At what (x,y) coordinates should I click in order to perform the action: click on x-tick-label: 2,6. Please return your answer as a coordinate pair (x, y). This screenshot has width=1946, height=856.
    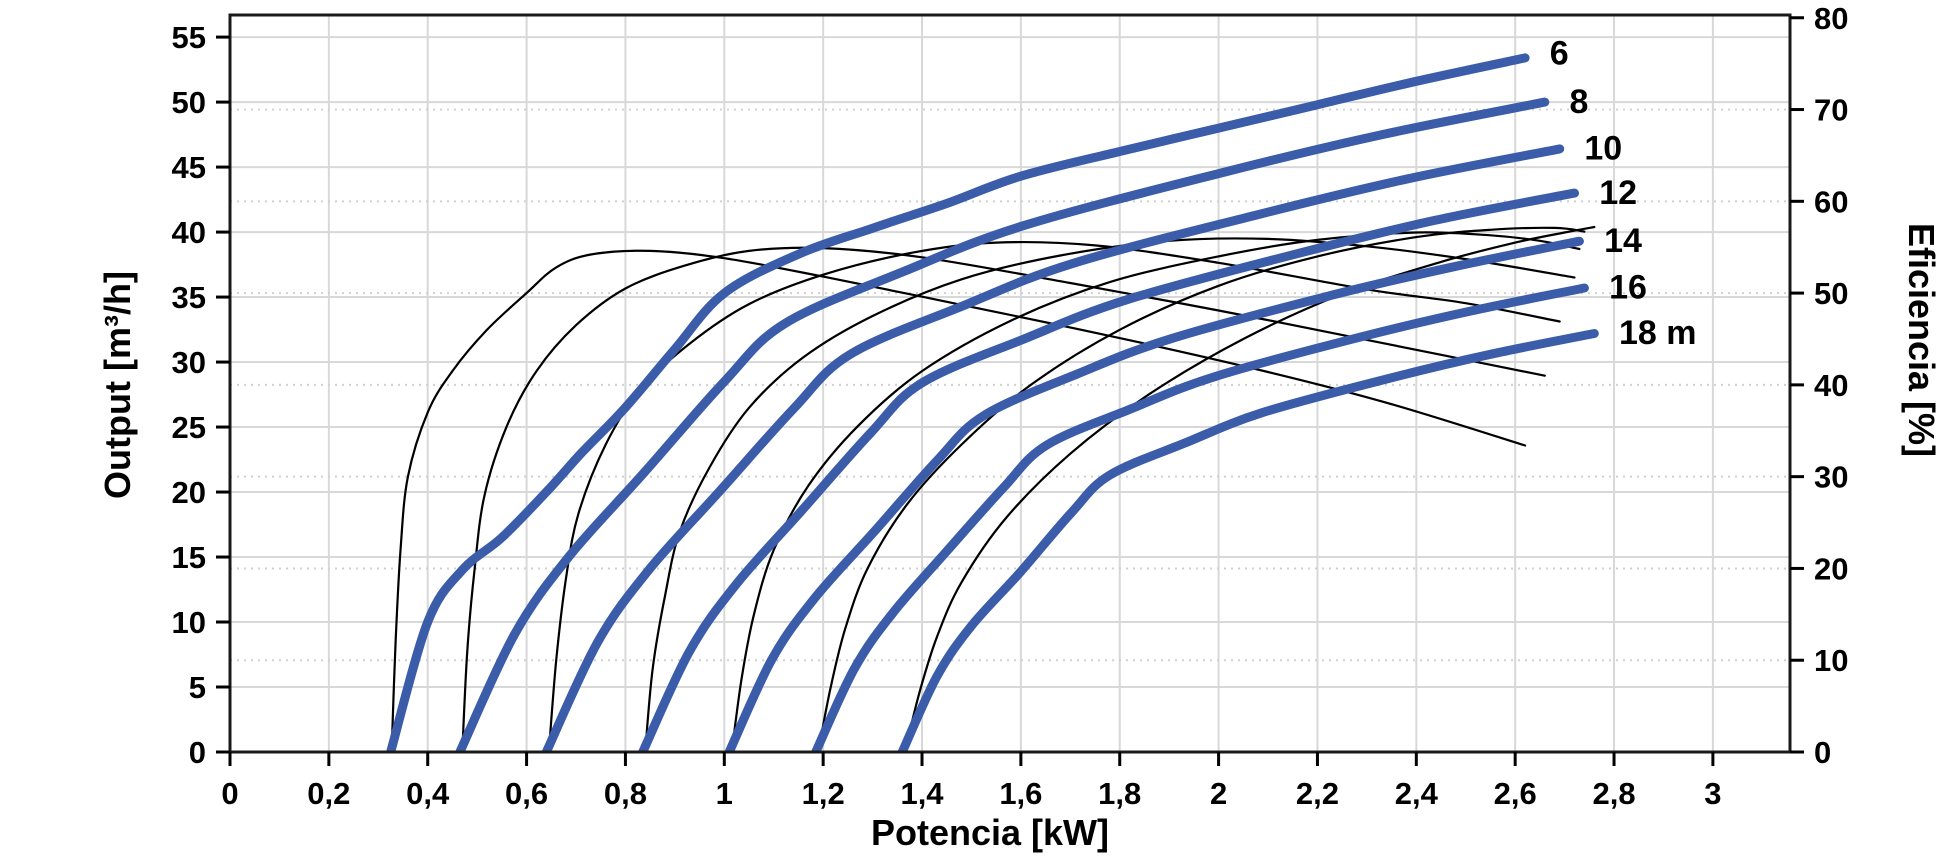
    Looking at the image, I should click on (1515, 793).